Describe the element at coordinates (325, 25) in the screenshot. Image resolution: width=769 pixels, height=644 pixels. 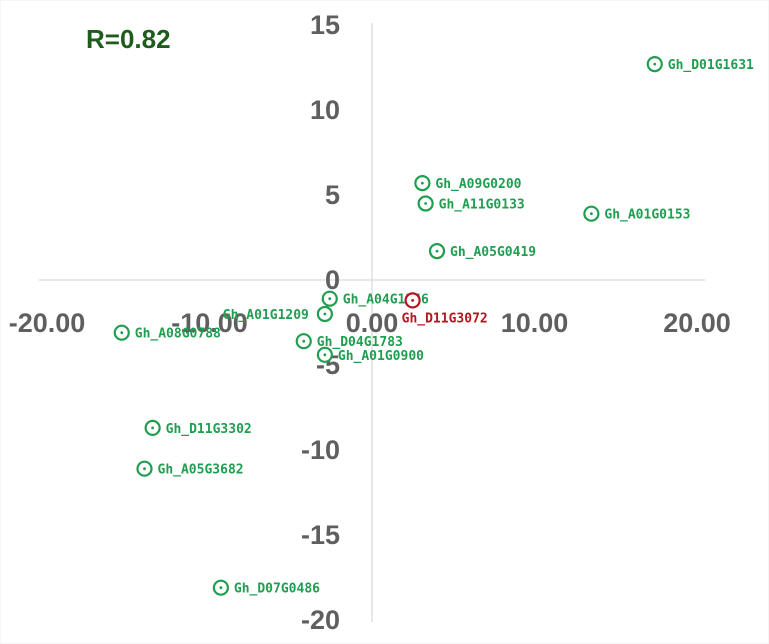
I see `y-tick-label: 15` at that location.